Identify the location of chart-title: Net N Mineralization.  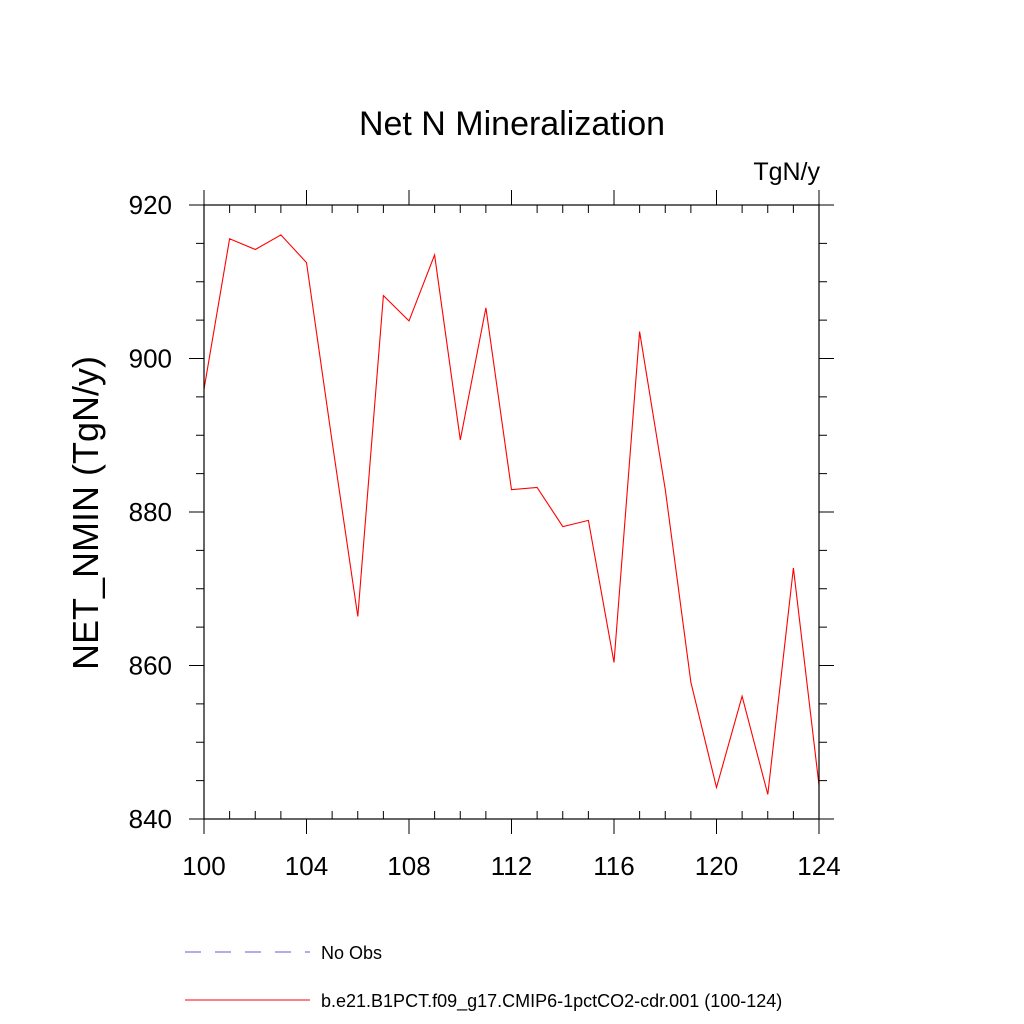
(512, 124).